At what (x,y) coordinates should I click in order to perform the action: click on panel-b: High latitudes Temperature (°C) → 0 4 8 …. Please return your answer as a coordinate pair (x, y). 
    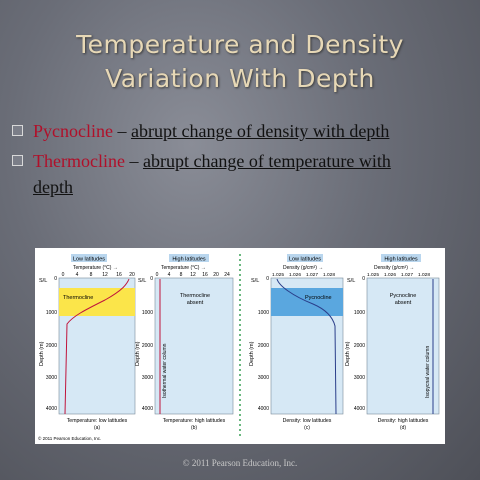
    Looking at the image, I should click on (184, 342).